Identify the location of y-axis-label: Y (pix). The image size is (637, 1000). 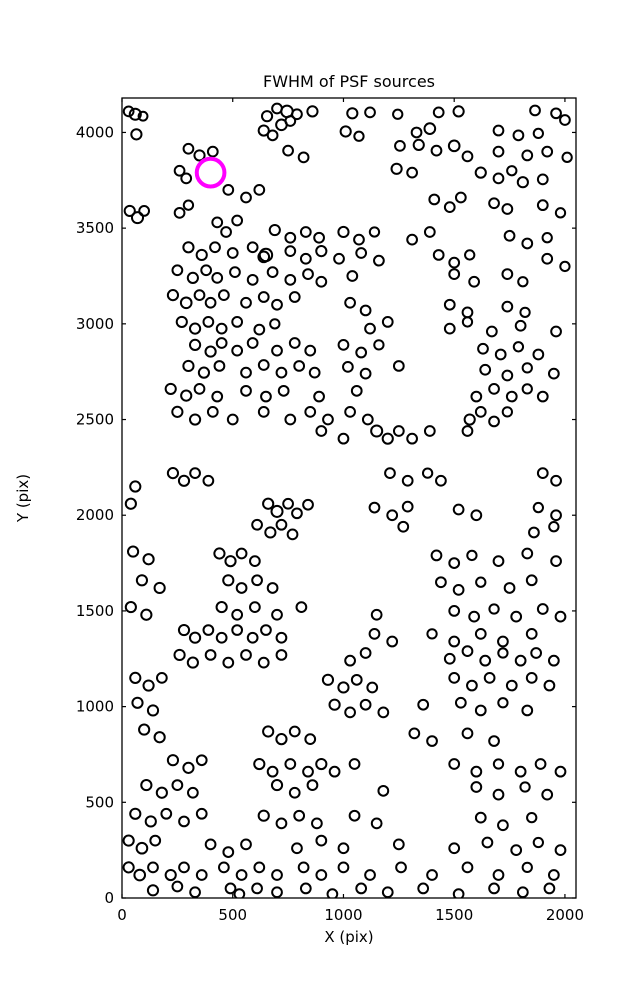
(23, 498).